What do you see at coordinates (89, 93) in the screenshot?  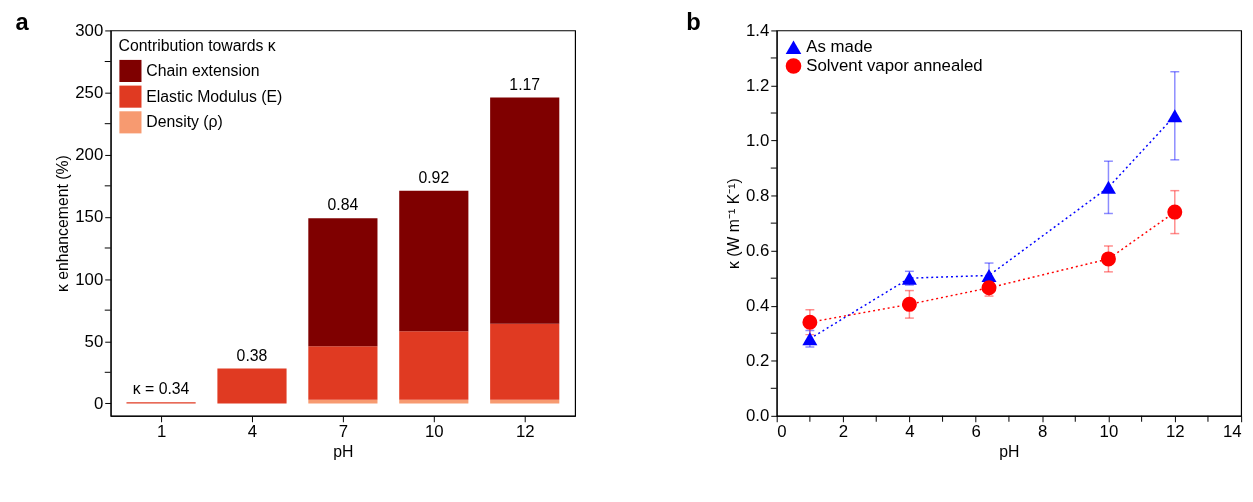 I see `y-tick-label: 250` at bounding box center [89, 93].